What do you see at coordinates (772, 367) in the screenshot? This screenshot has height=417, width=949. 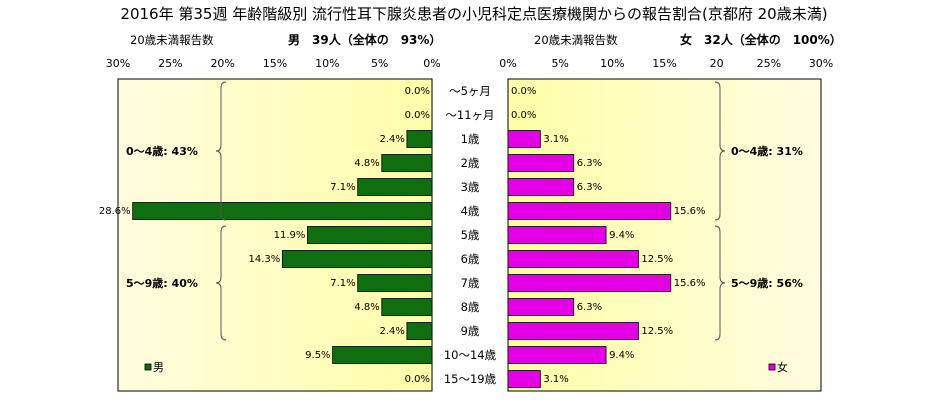 I see `legend-female-swatch` at bounding box center [772, 367].